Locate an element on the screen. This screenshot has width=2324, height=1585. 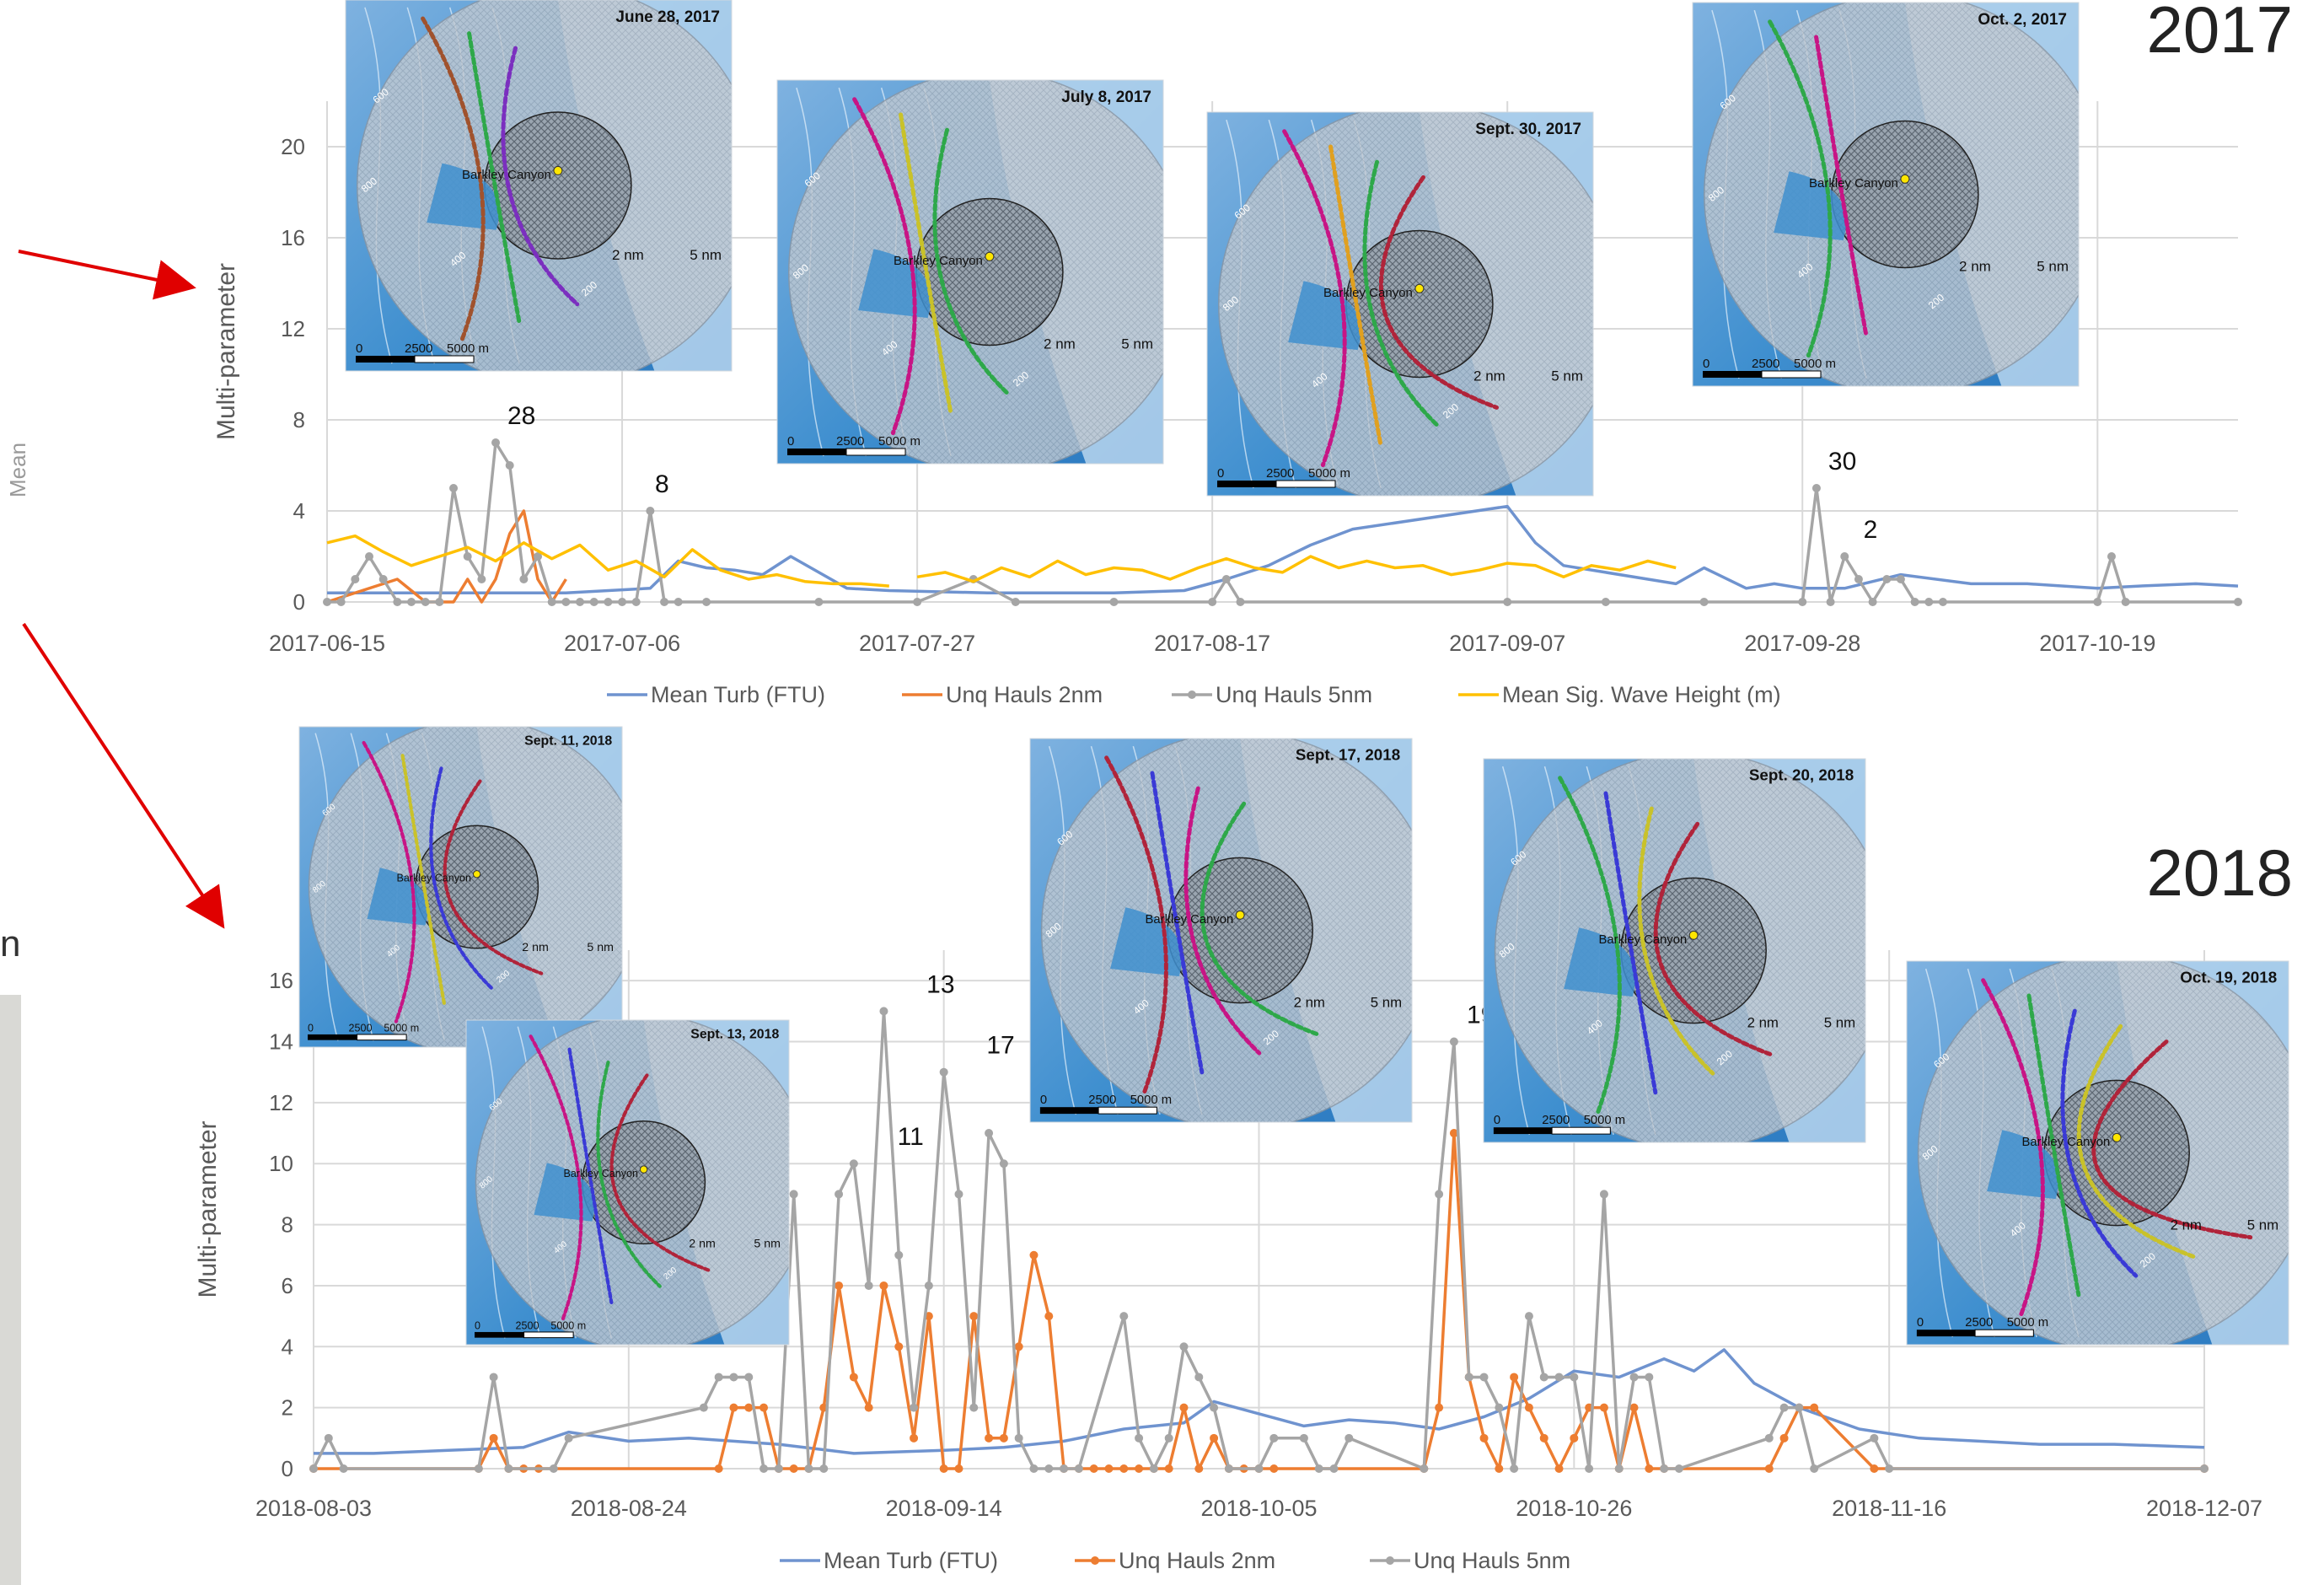
x-tick-label: 2018-08-03 is located at coordinates (313, 1508).